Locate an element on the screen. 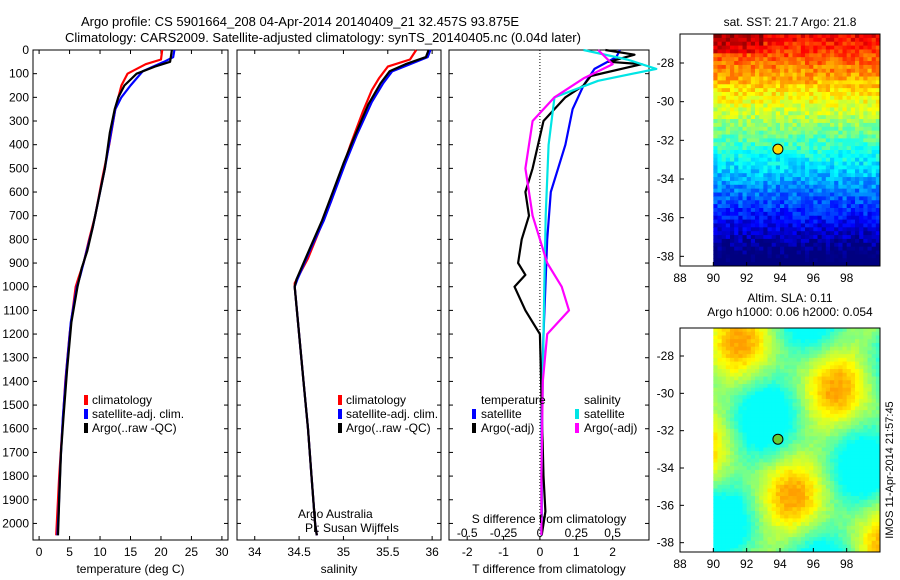 This screenshot has width=900, height=580. difference-xtick-label: 2 is located at coordinates (612, 552).